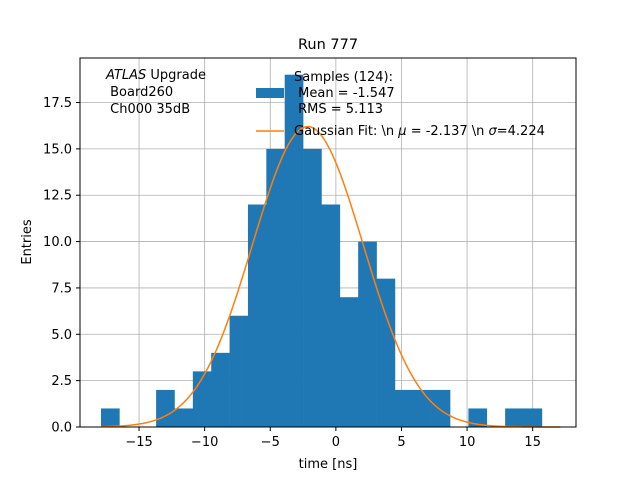 Image resolution: width=640 pixels, height=484 pixels. What do you see at coordinates (61, 381) in the screenshot?
I see `y-tick-label: 2.5` at bounding box center [61, 381].